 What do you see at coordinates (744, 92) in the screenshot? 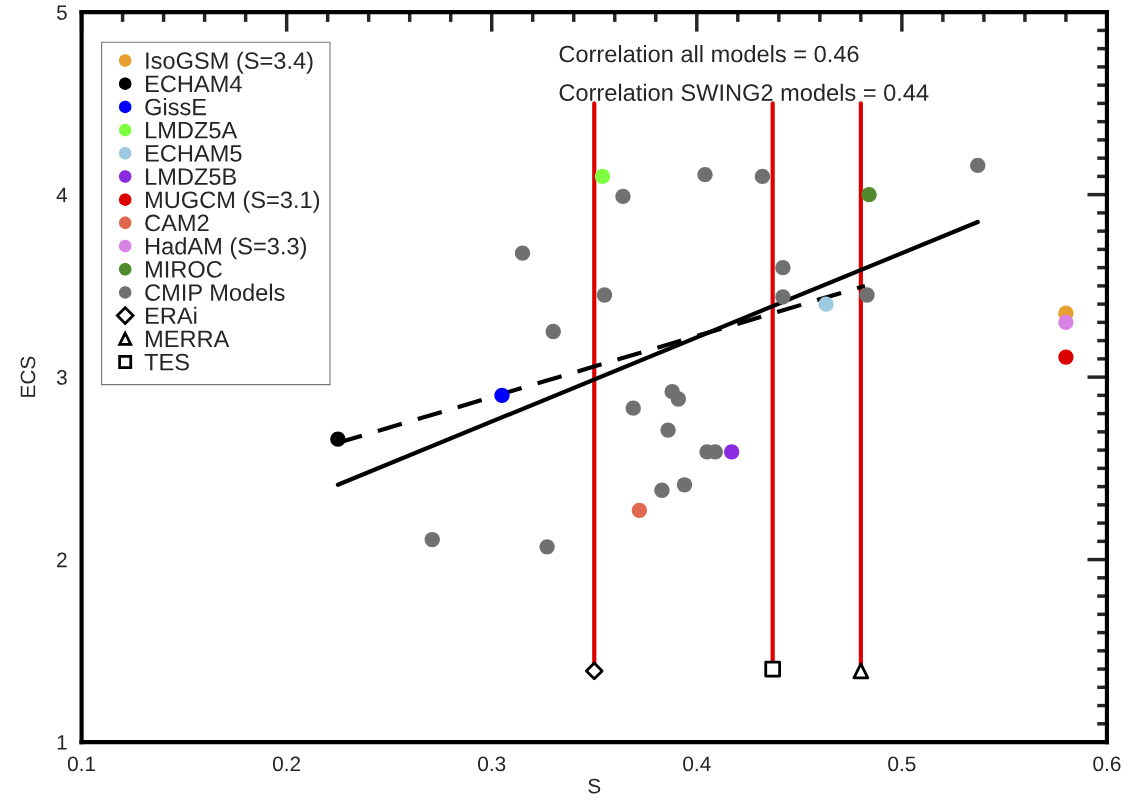
I see `annotation: Correlation SWING2 models = 0.44` at bounding box center [744, 92].